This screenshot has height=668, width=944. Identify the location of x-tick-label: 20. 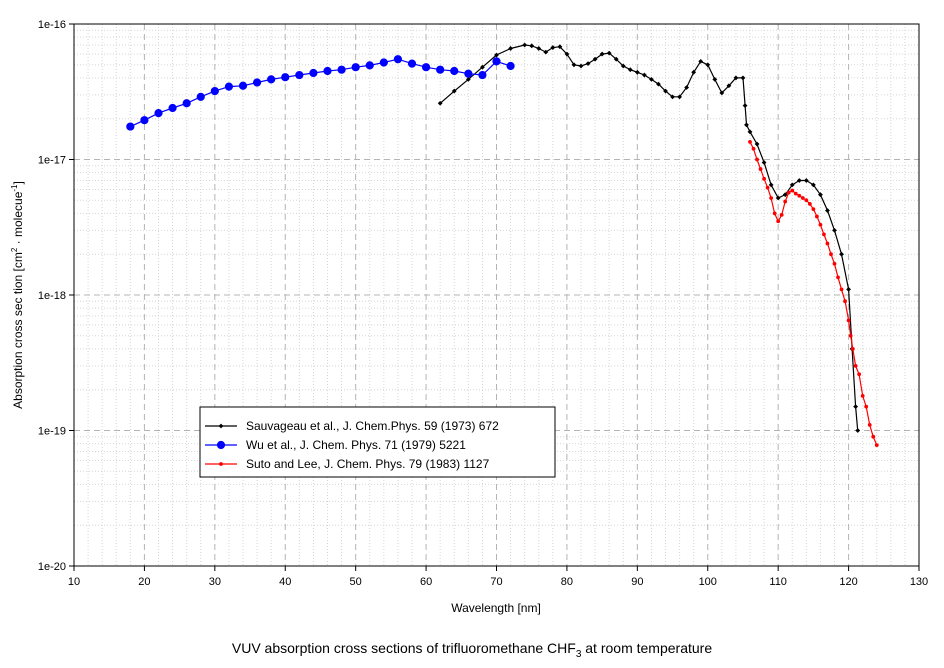
(144, 582).